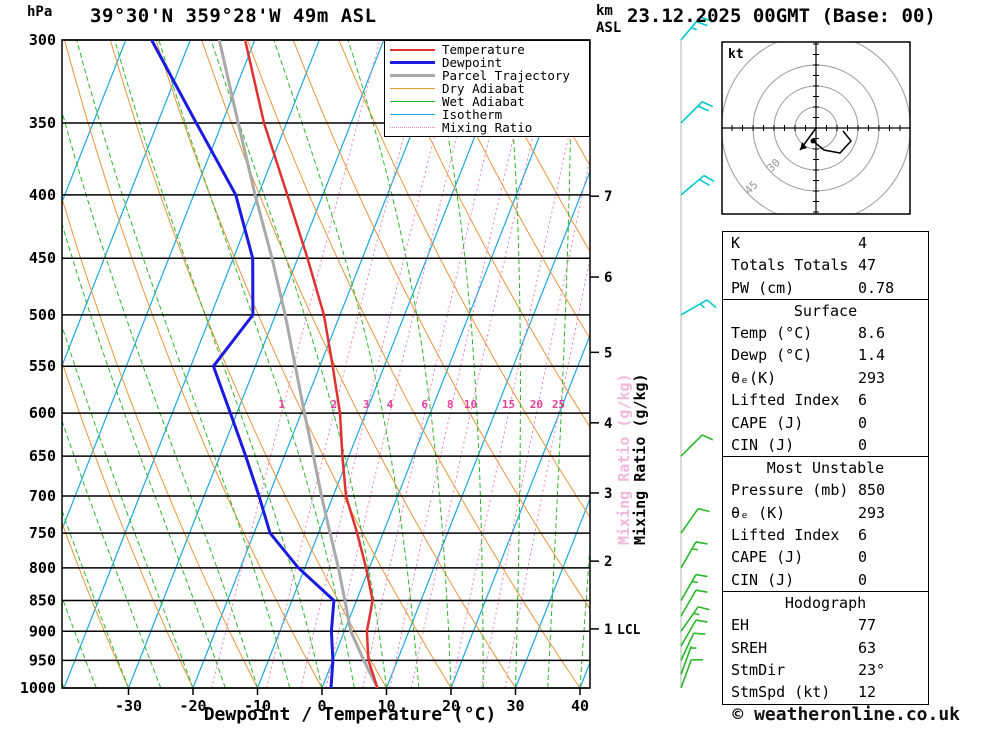  What do you see at coordinates (483, 101) in the screenshot?
I see `legend-label: Wet Adiabat` at bounding box center [483, 101].